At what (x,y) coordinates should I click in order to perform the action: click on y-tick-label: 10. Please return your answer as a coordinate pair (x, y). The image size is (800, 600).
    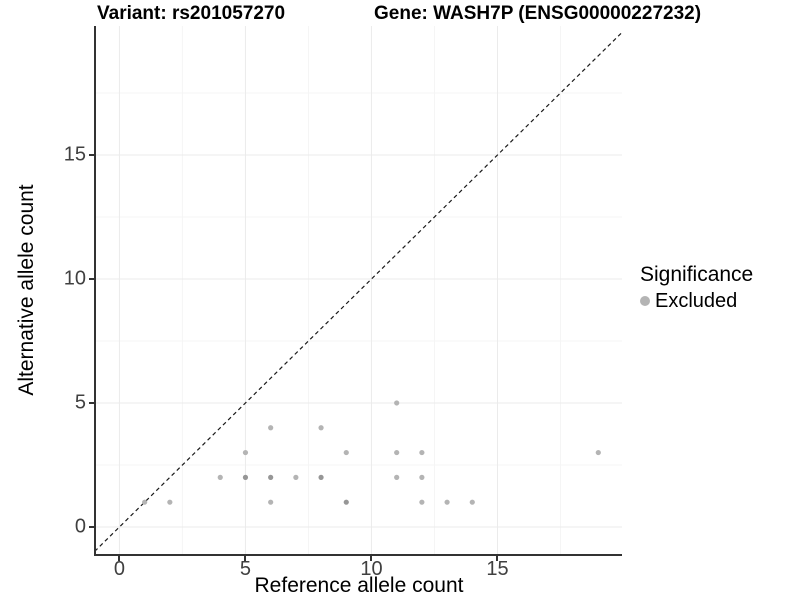
    Looking at the image, I should click on (74, 278).